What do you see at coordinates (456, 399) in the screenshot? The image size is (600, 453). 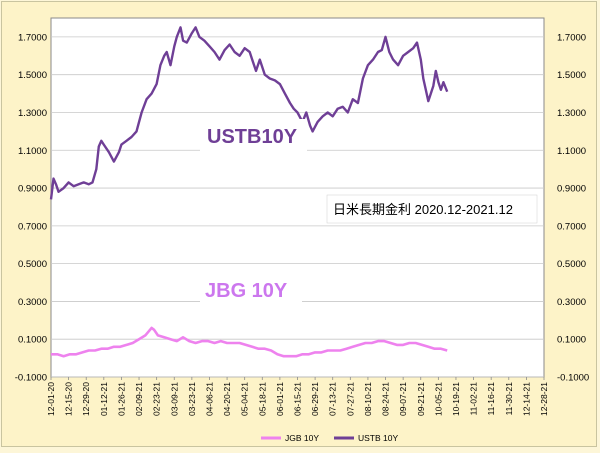 I see `x-tick-label: 10-19-21` at bounding box center [456, 399].